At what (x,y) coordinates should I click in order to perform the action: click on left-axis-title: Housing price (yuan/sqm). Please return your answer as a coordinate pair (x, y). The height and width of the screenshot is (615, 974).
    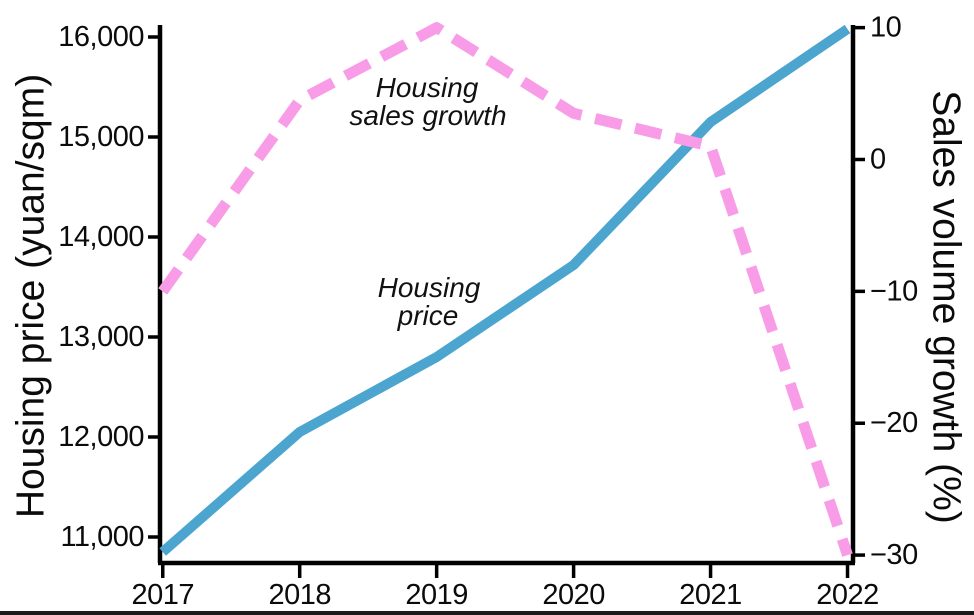
    Looking at the image, I should click on (31, 296).